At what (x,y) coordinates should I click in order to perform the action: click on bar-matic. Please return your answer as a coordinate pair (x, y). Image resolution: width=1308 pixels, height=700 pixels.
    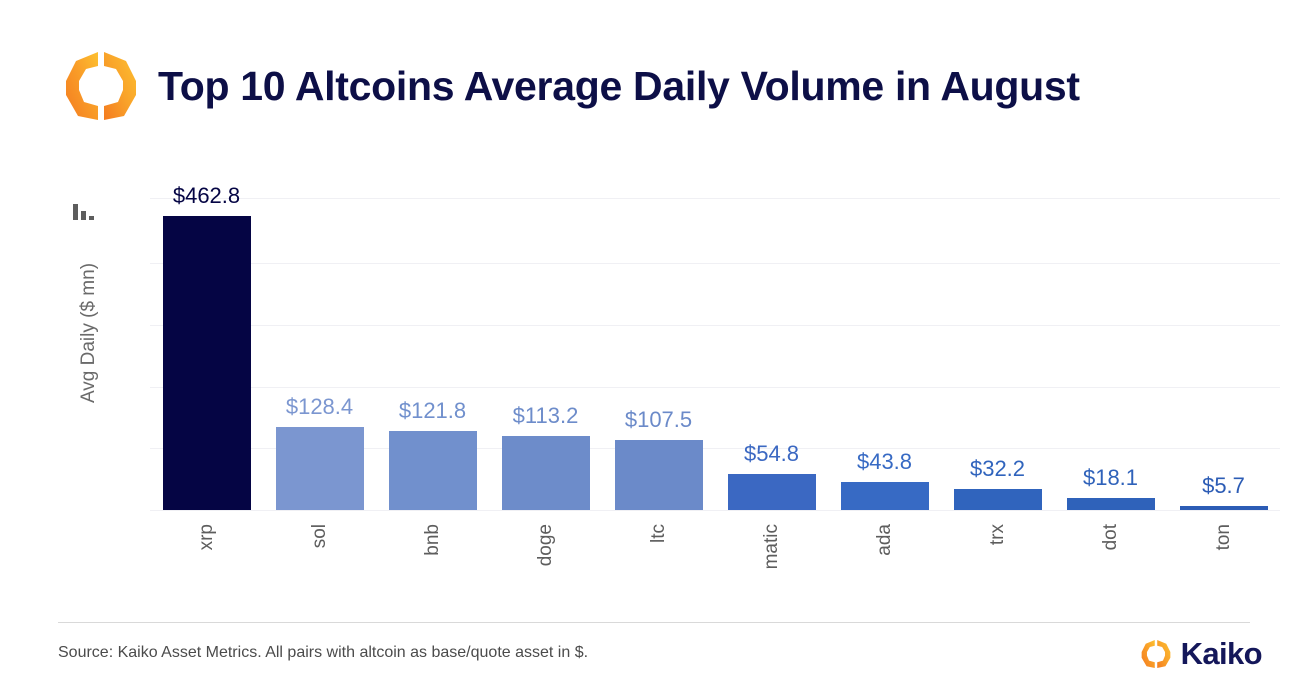
    Looking at the image, I should click on (771, 492).